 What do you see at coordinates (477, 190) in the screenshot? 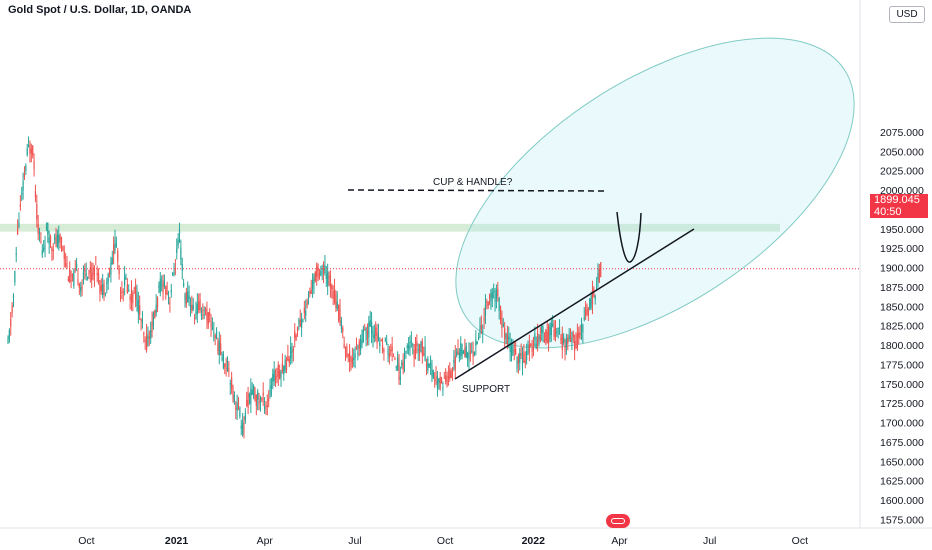
I see `cup-rim-dashed-line` at bounding box center [477, 190].